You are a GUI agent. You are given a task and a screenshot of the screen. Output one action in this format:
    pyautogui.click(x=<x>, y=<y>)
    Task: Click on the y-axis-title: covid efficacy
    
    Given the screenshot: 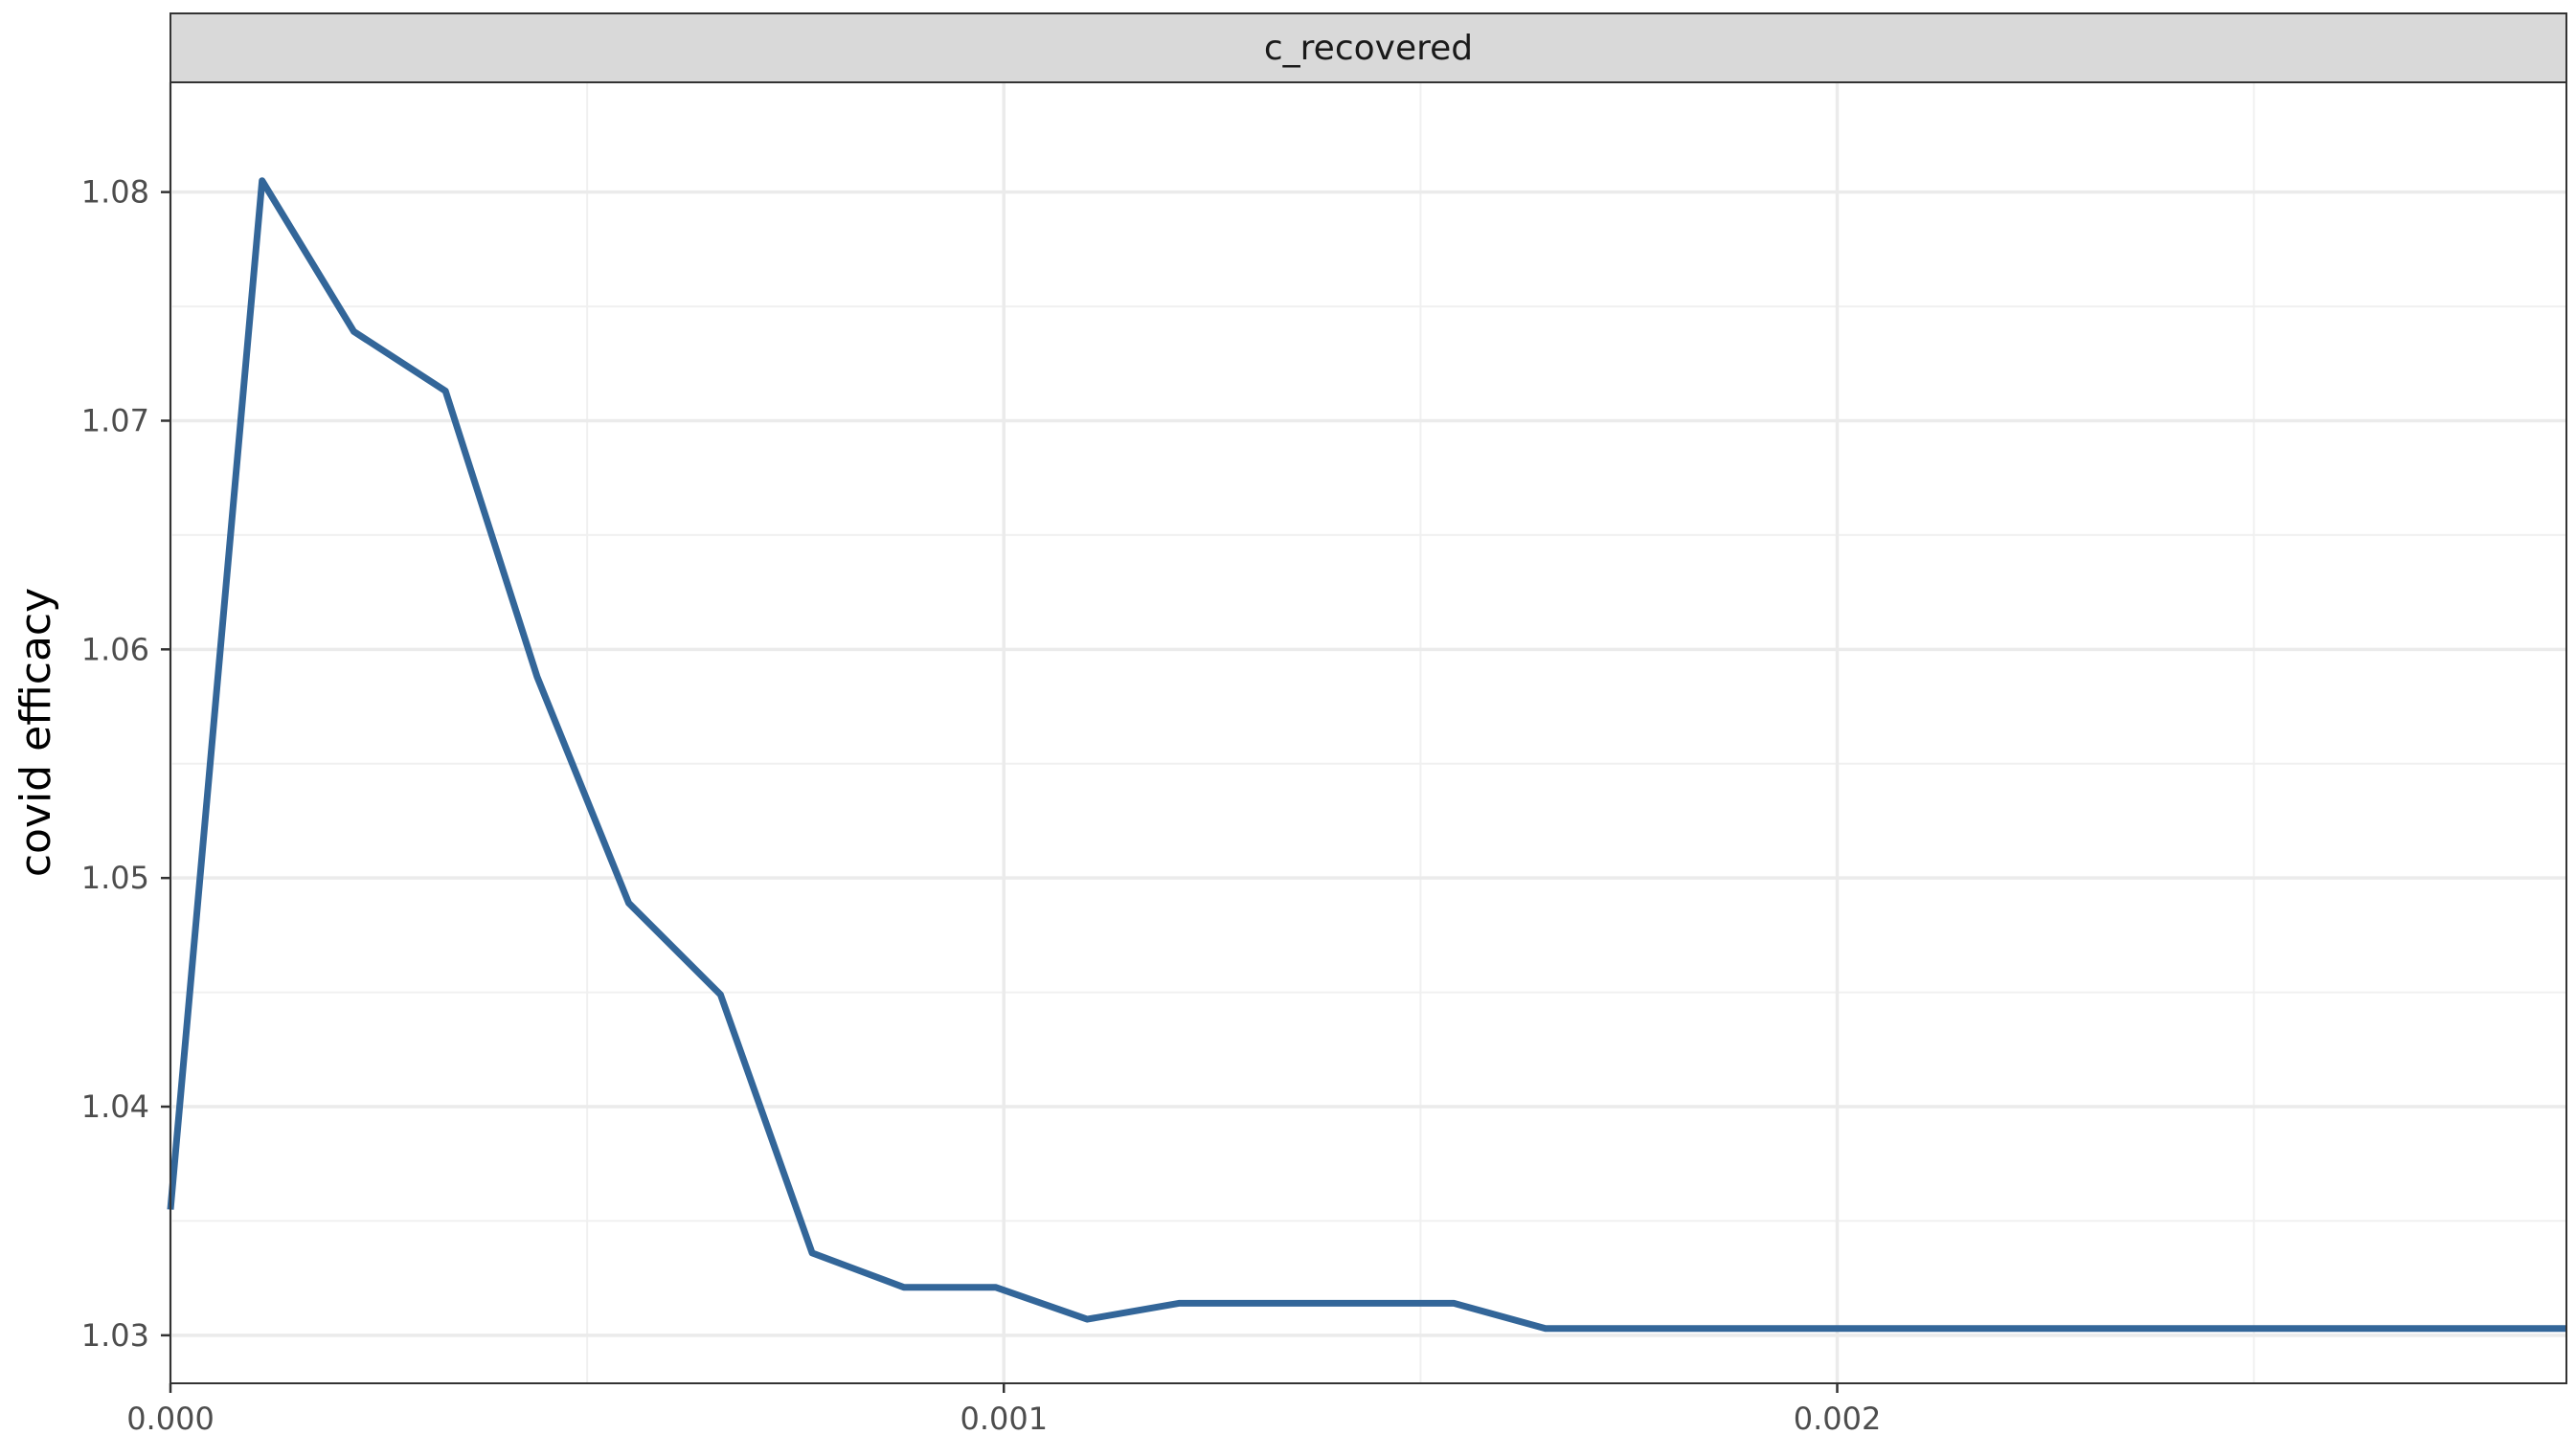 What is the action you would take?
    pyautogui.click(x=35, y=732)
    